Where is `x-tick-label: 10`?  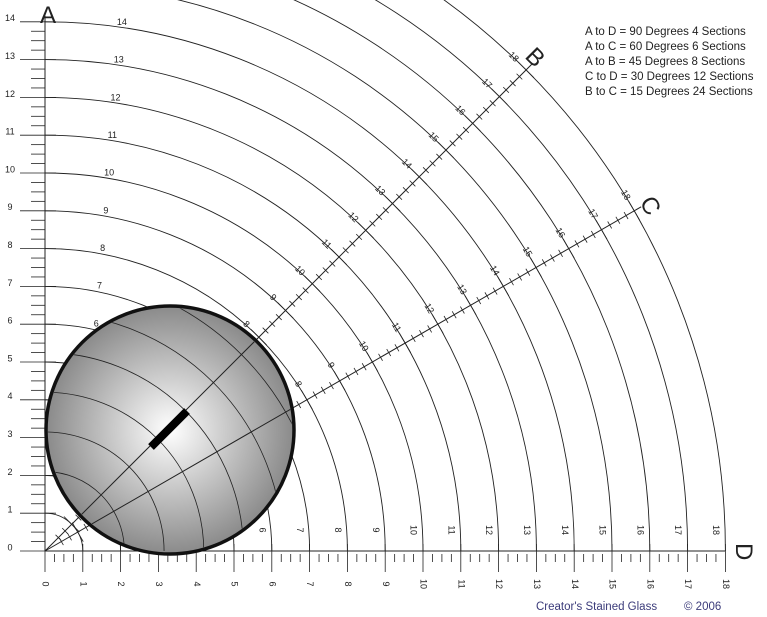 x-tick-label: 10 is located at coordinates (424, 584).